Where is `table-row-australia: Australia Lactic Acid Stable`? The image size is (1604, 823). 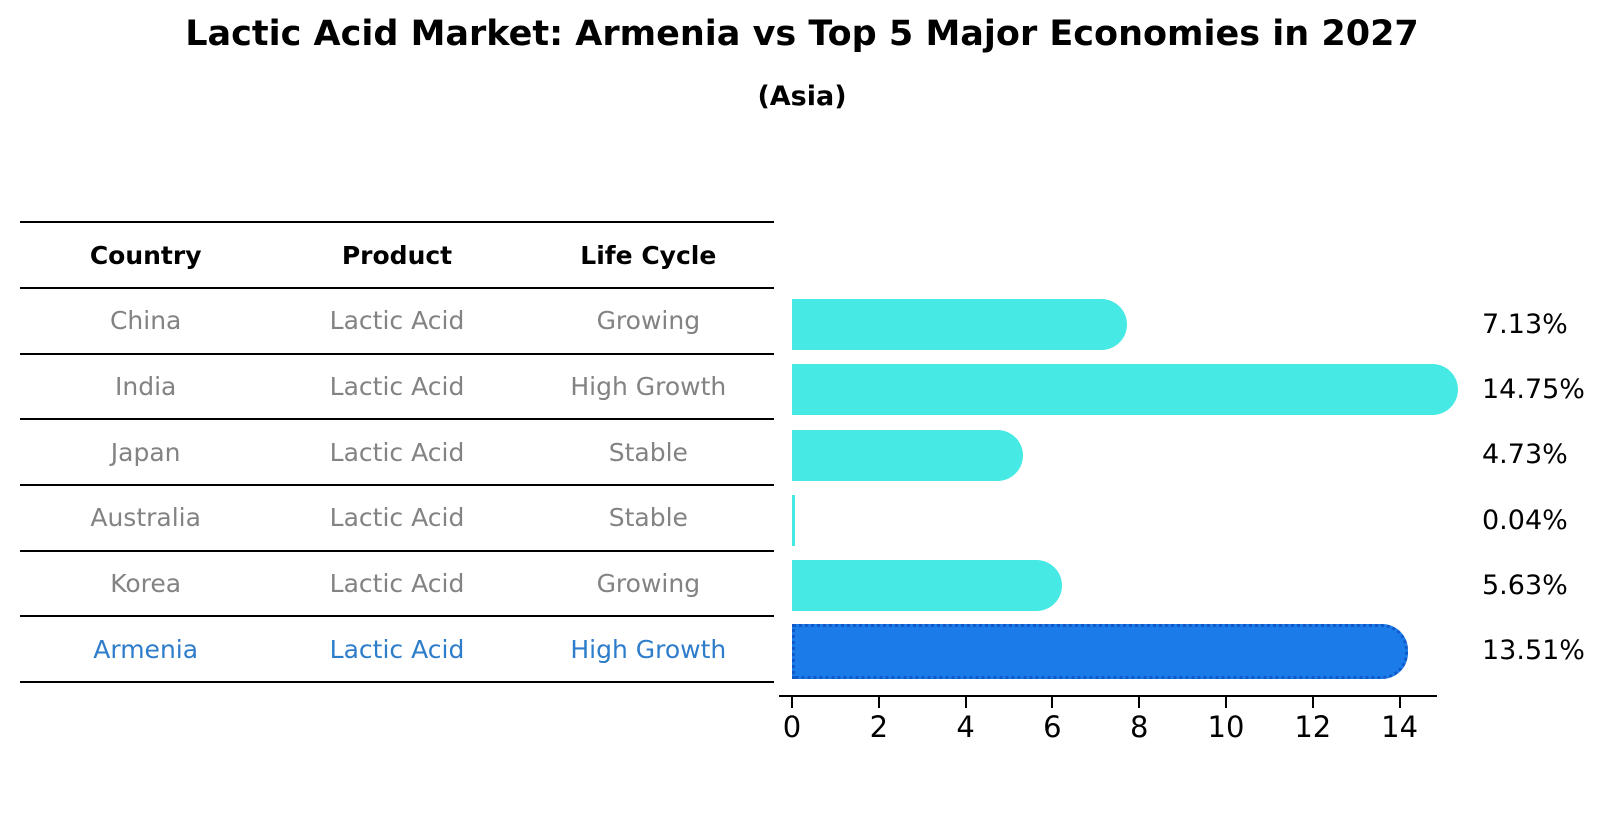 table-row-australia: Australia Lactic Acid Stable is located at coordinates (397, 519).